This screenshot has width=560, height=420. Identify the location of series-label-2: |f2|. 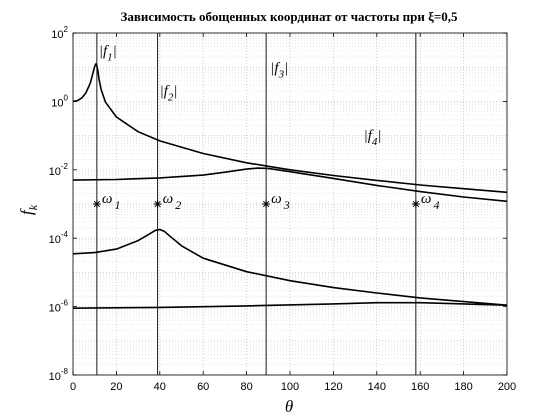
(169, 93).